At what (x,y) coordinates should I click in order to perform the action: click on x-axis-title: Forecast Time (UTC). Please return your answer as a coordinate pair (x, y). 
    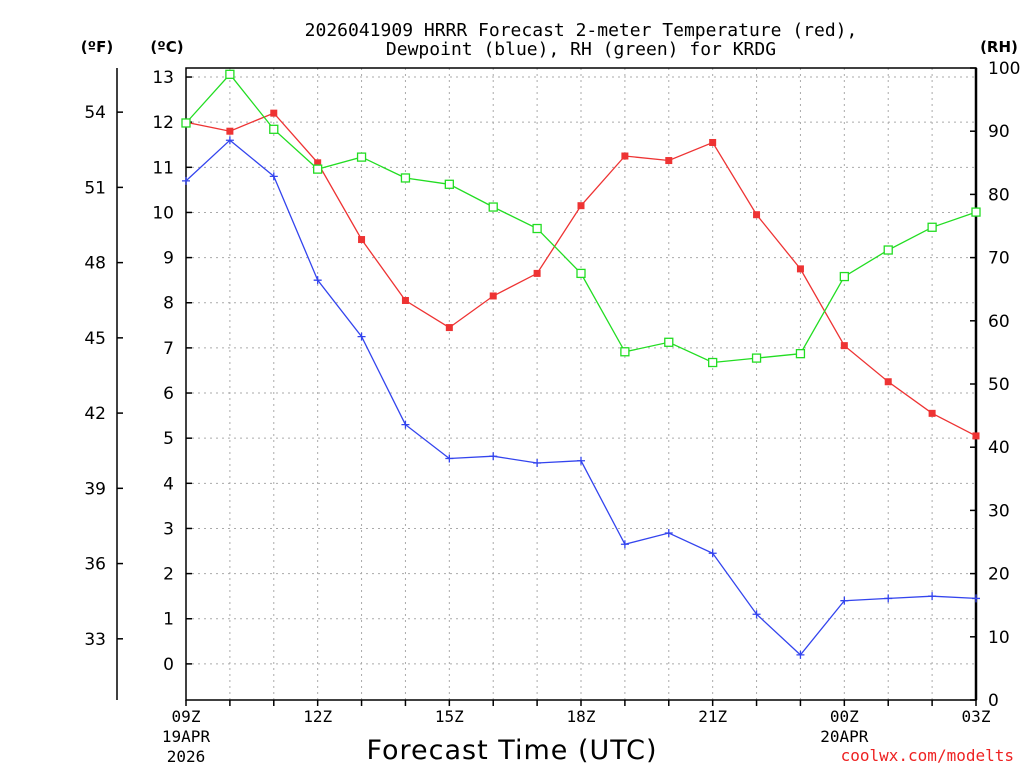
    Looking at the image, I should click on (511, 750).